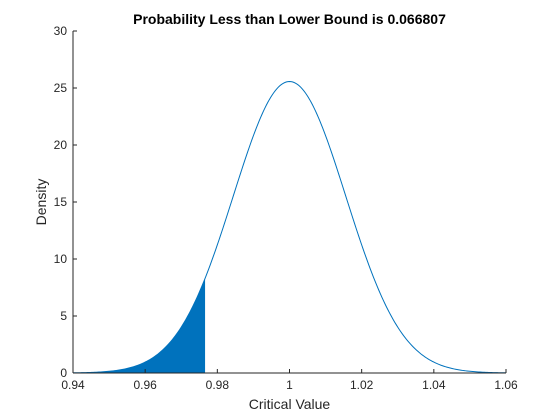 The image size is (560, 420). Describe the element at coordinates (218, 385) in the screenshot. I see `x-tick-label: 0.98` at that location.